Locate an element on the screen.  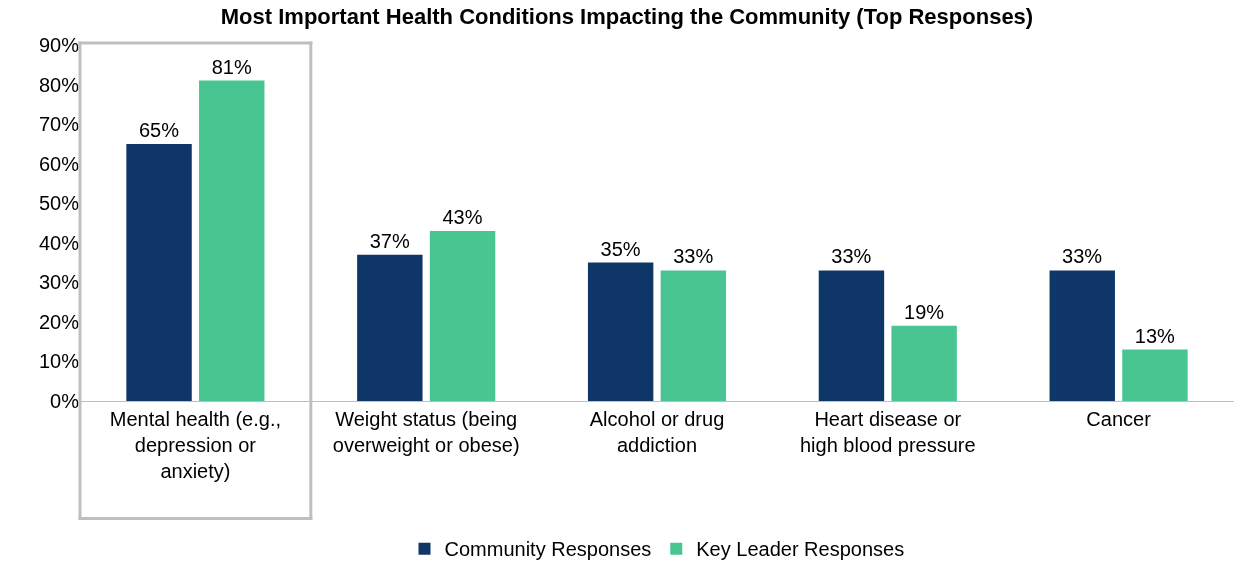
y-tick-label: 40% is located at coordinates (59, 242).